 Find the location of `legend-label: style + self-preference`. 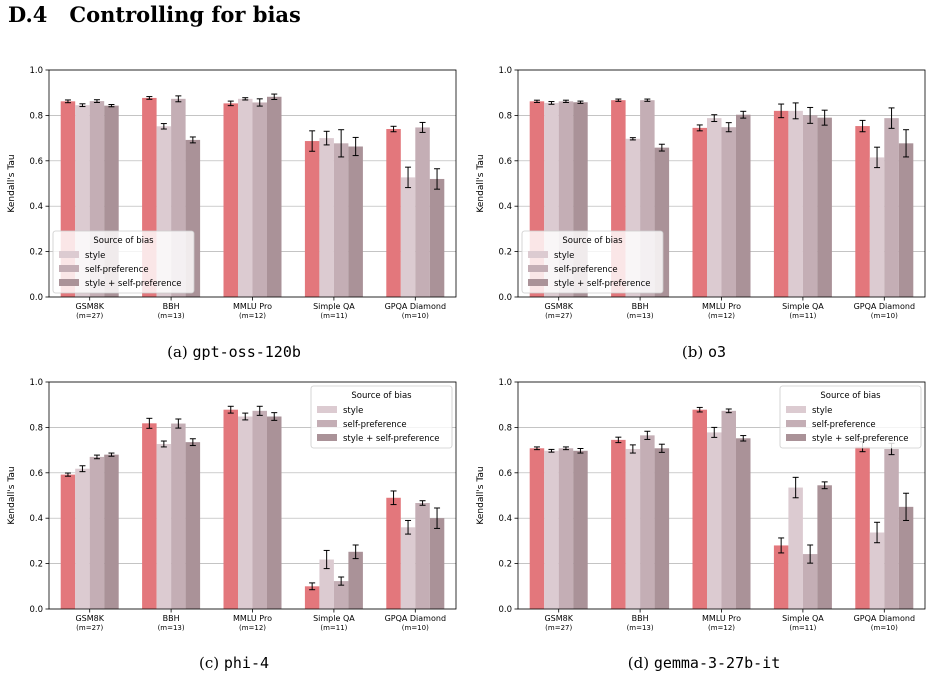

legend-label: style + self-preference is located at coordinates (133, 284).